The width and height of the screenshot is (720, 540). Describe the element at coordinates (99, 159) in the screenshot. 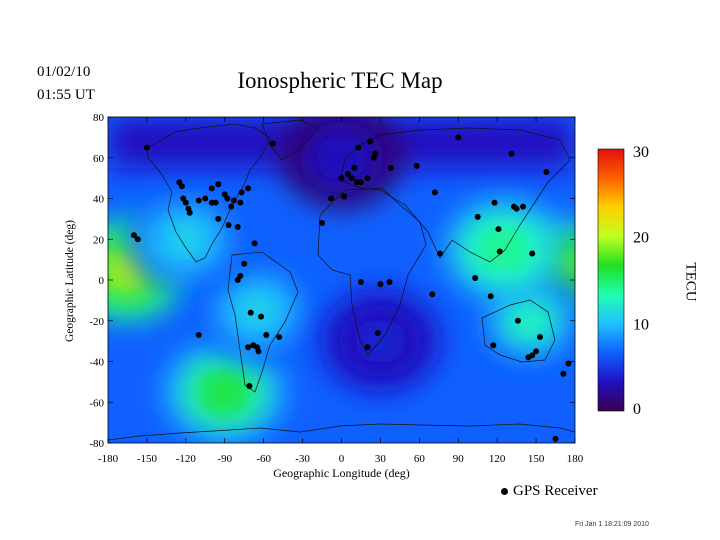

I see `y-tick-label: 60` at that location.